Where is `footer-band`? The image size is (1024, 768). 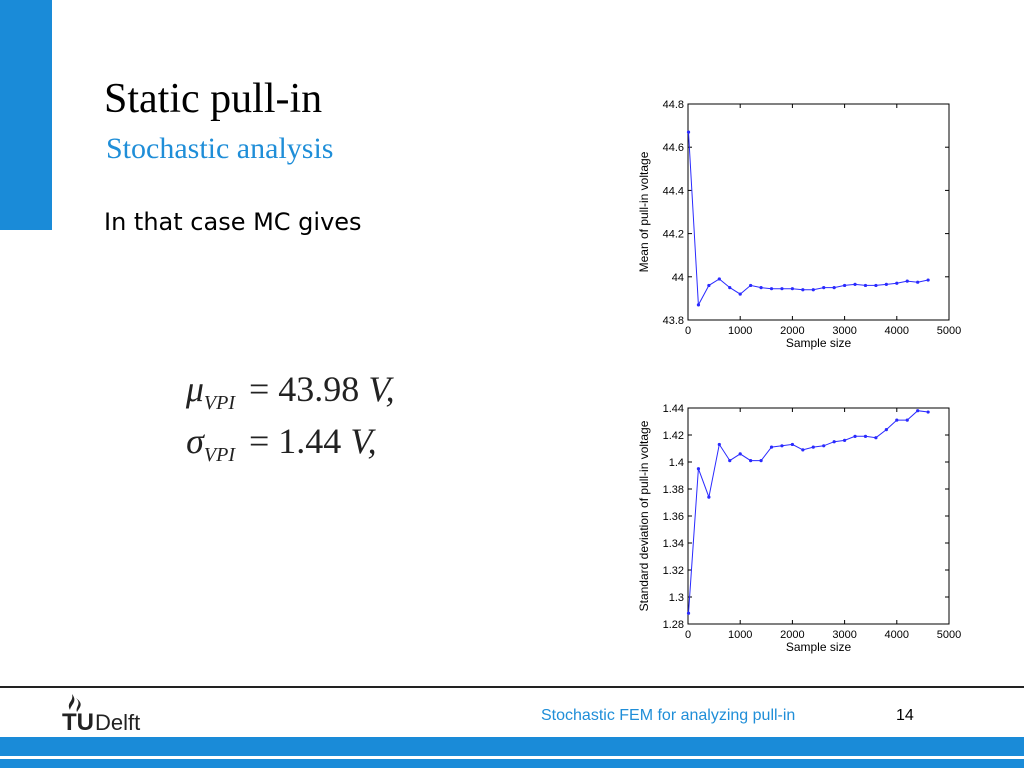 footer-band is located at coordinates (512, 752).